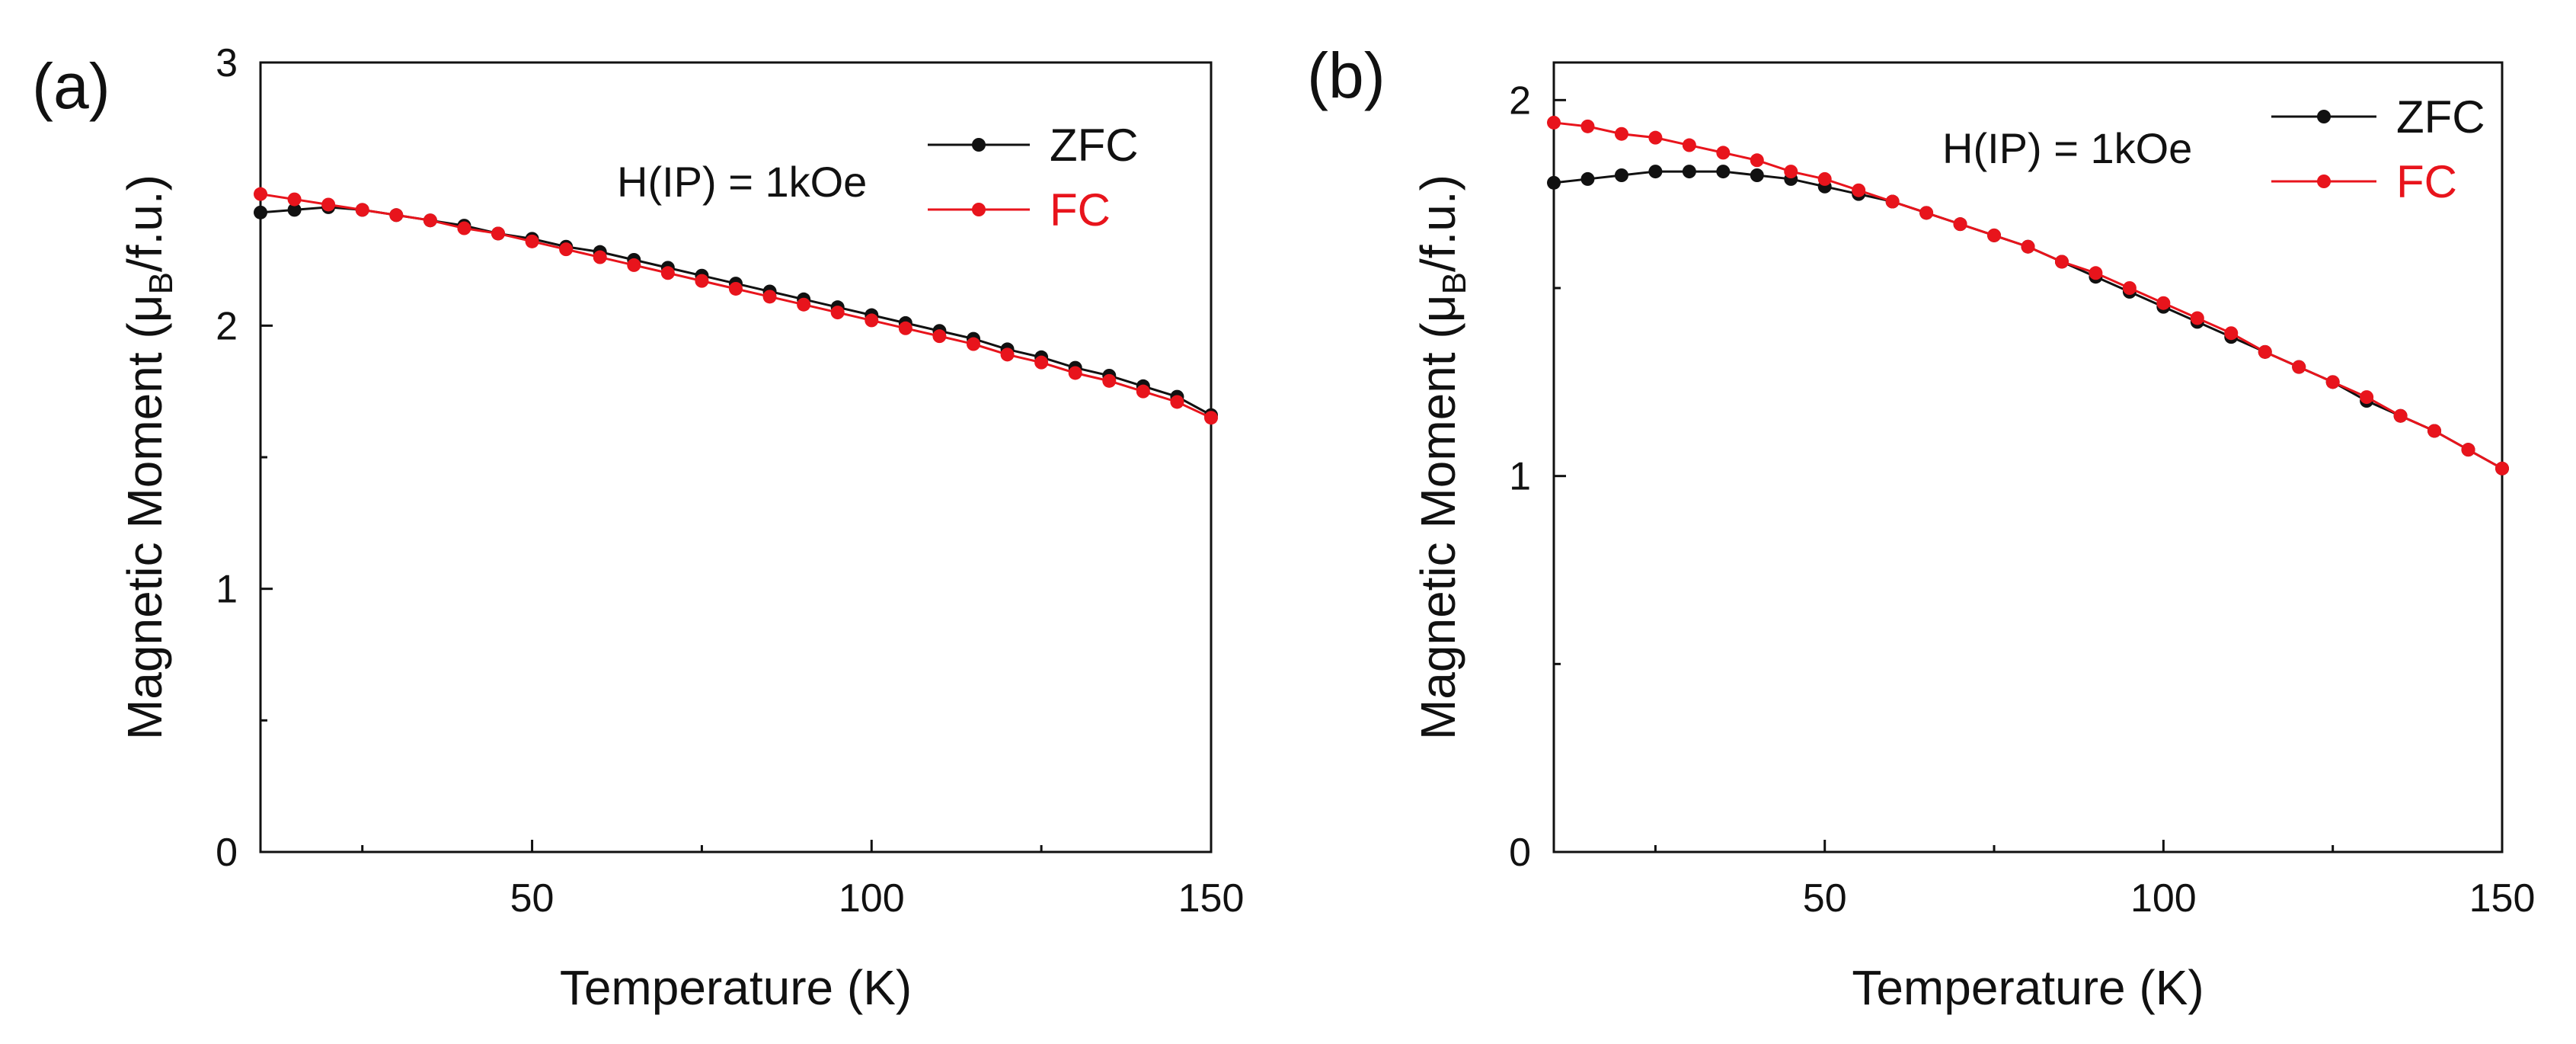 The image size is (2576, 1044). I want to click on x-tick-label: 100, so click(2164, 899).